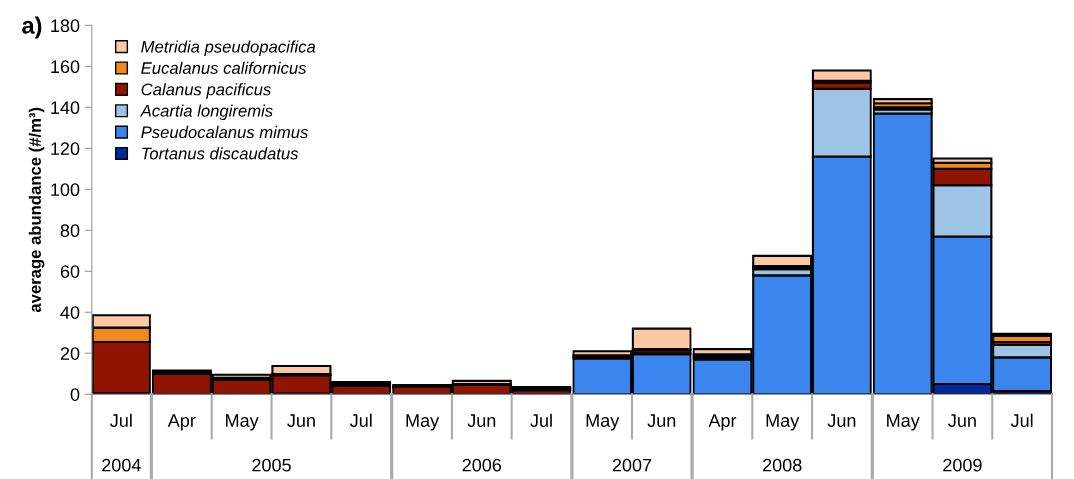  What do you see at coordinates (36, 210) in the screenshot?
I see `y-axis-title: average abundance (#/m³)` at bounding box center [36, 210].